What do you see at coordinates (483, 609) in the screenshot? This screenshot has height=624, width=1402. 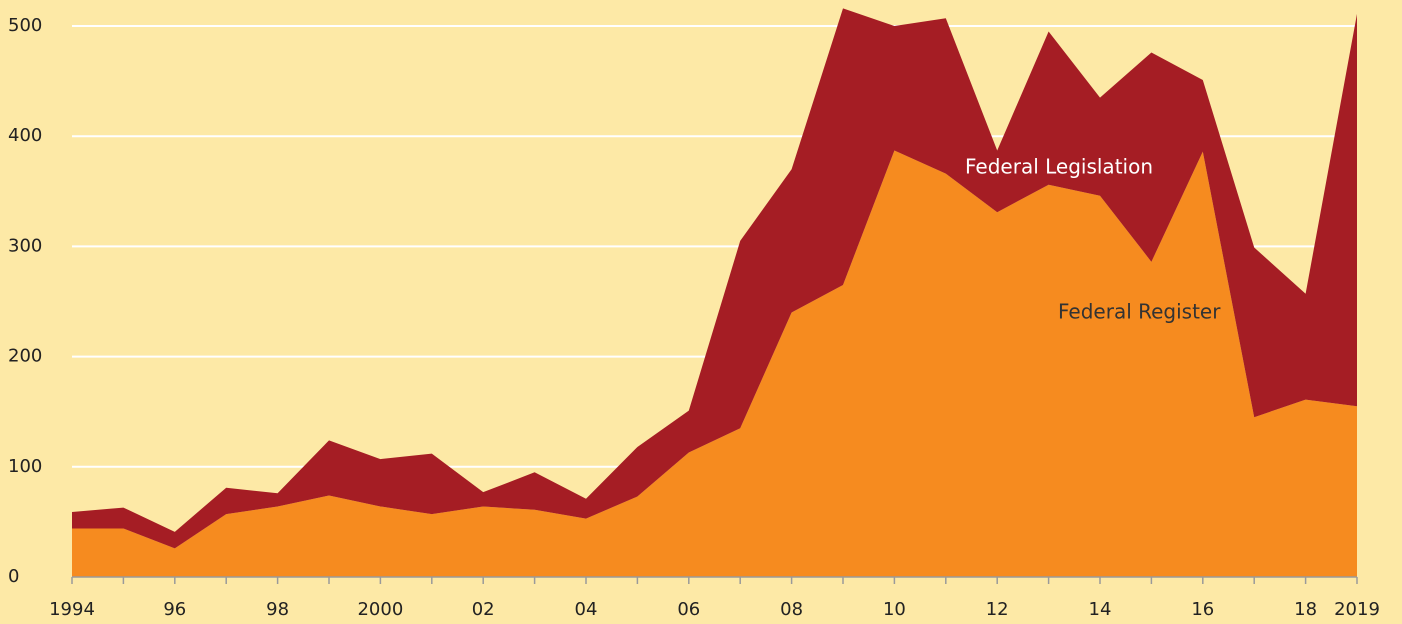 I see `x-tick-label: 02` at bounding box center [483, 609].